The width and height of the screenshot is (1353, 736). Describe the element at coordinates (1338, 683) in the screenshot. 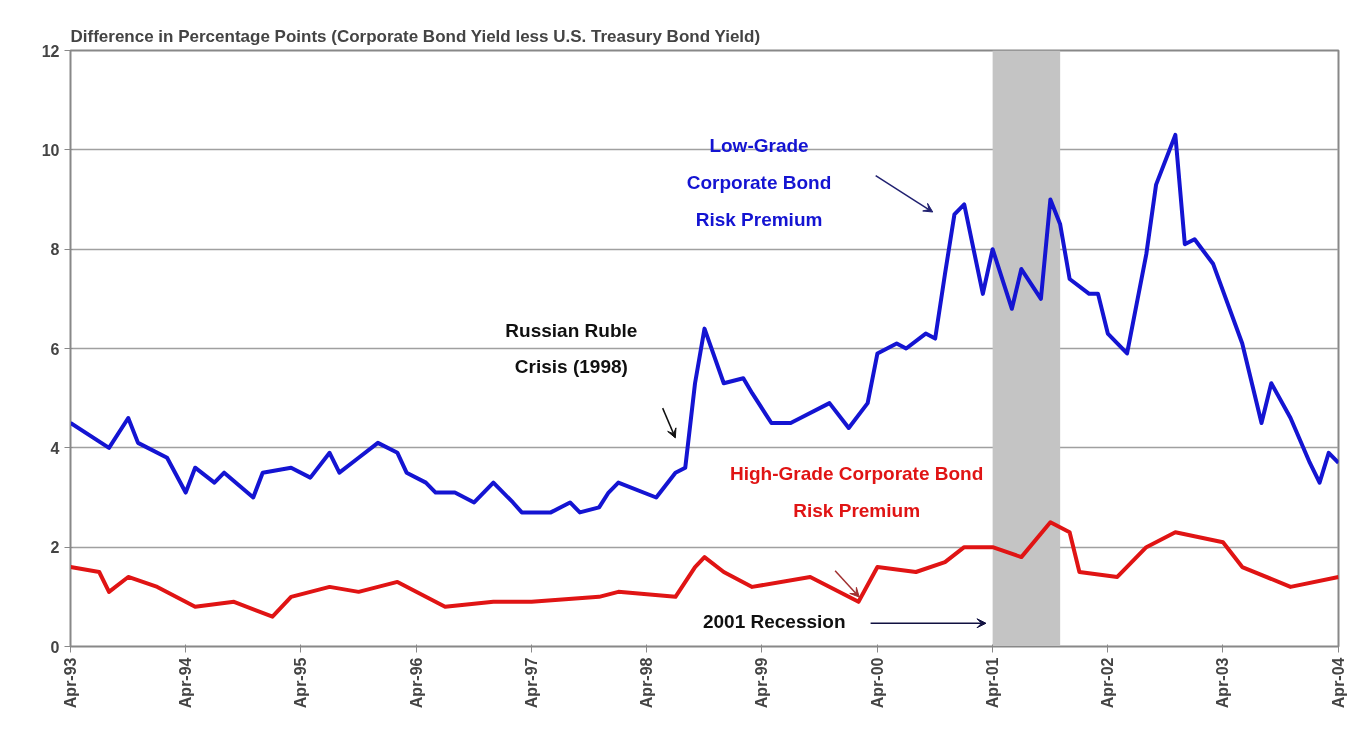

I see `x-tick-label: Apr-04` at that location.